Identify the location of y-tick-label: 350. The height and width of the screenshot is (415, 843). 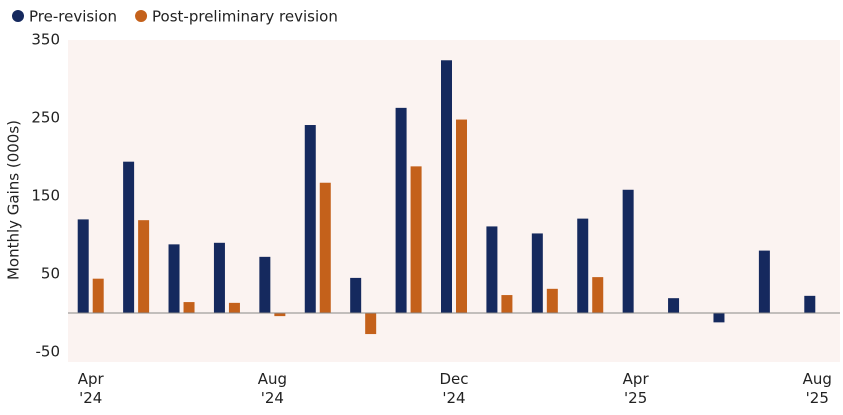
(45, 40).